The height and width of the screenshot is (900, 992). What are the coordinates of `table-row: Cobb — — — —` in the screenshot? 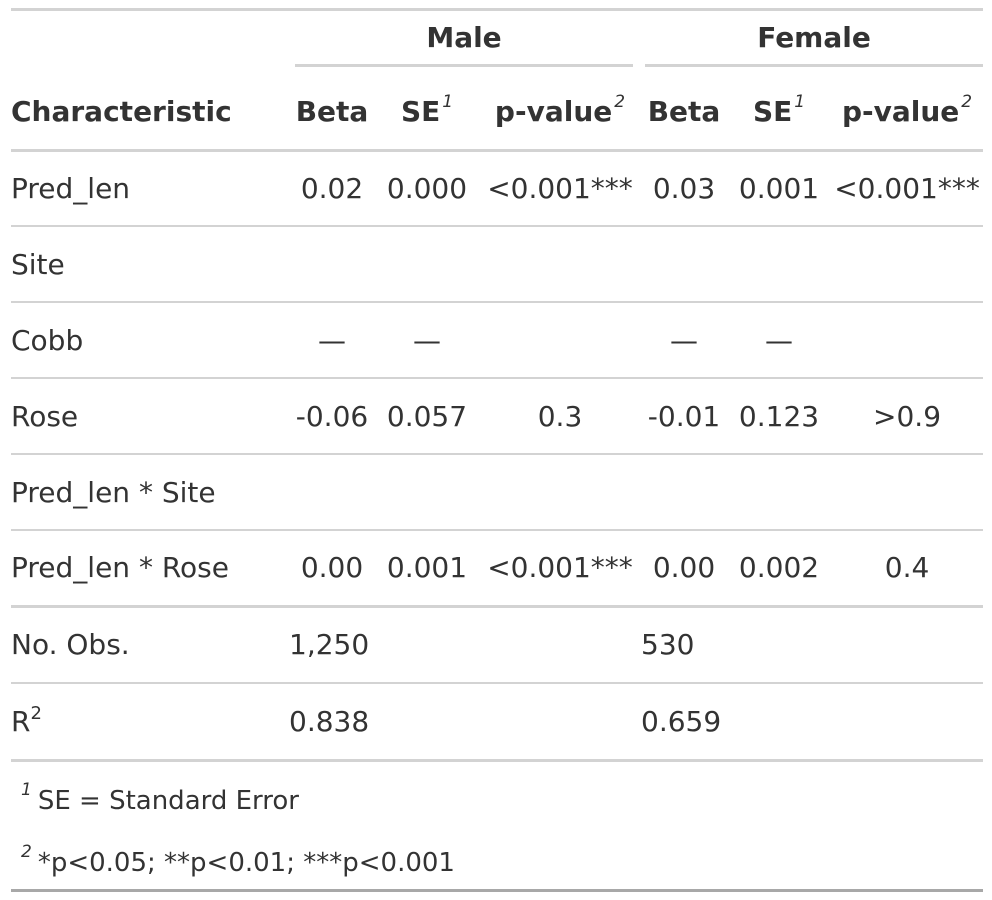 It's located at (497, 340).